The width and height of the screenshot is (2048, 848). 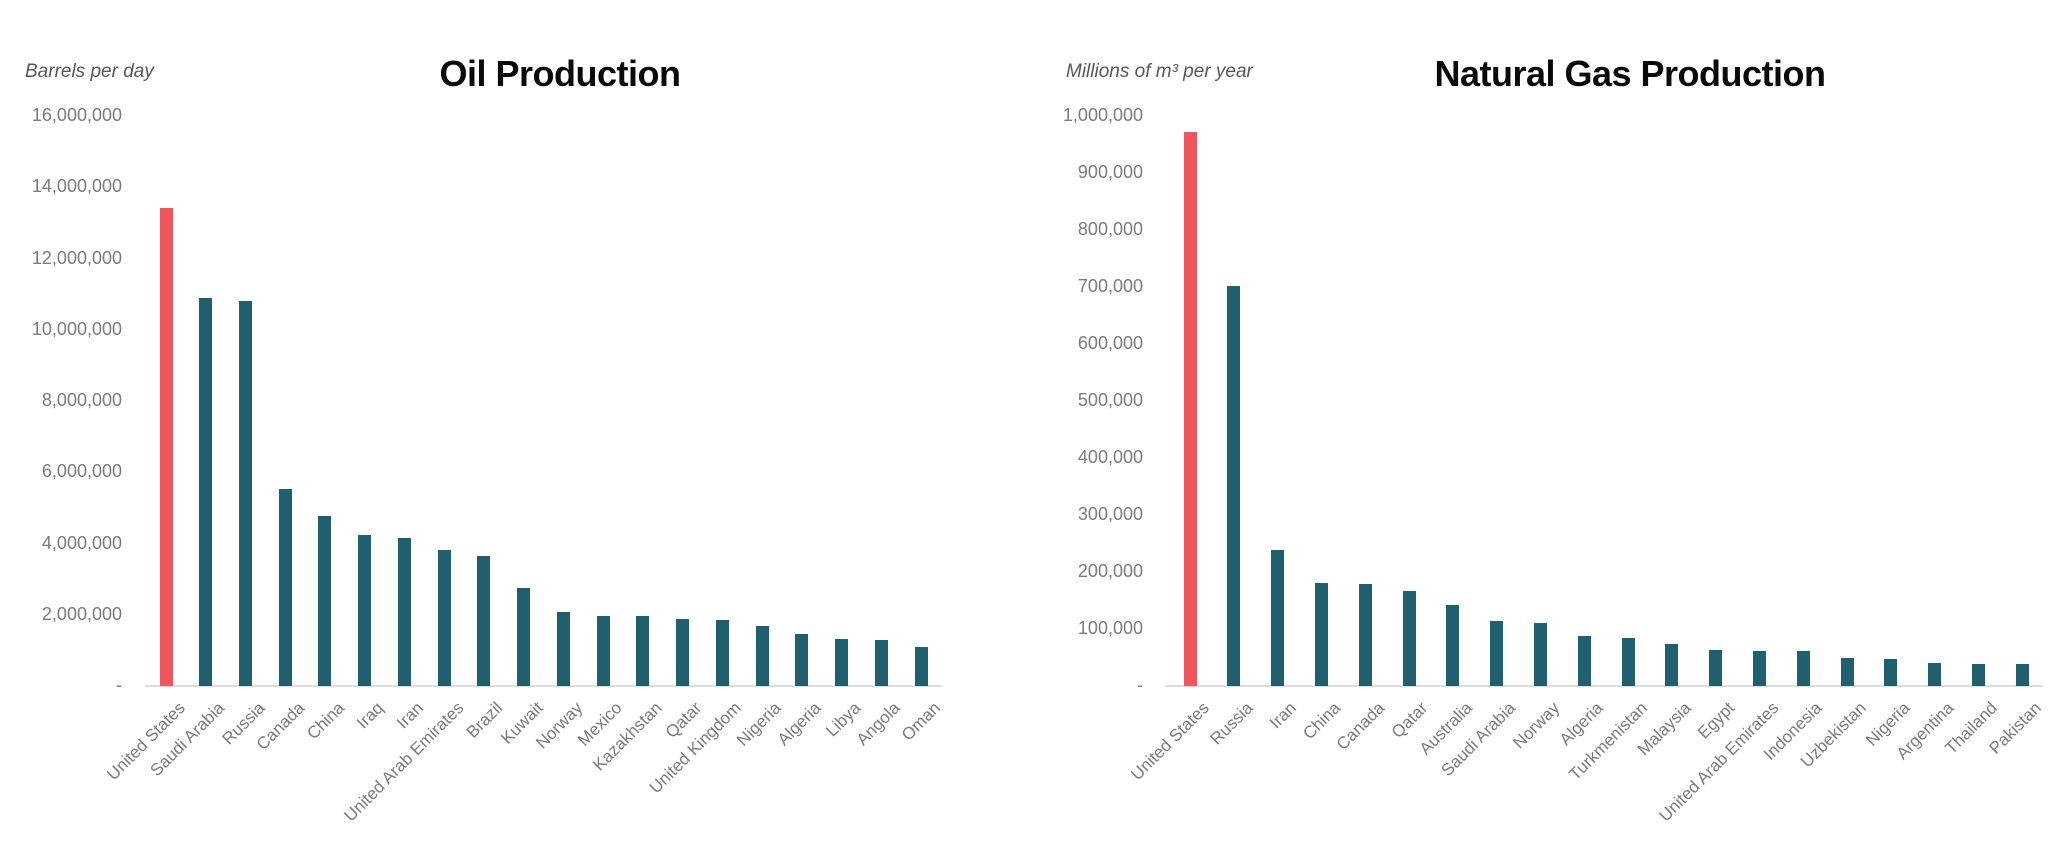 What do you see at coordinates (89, 71) in the screenshot?
I see `oil-y-axis-unit-label: Barrels per day` at bounding box center [89, 71].